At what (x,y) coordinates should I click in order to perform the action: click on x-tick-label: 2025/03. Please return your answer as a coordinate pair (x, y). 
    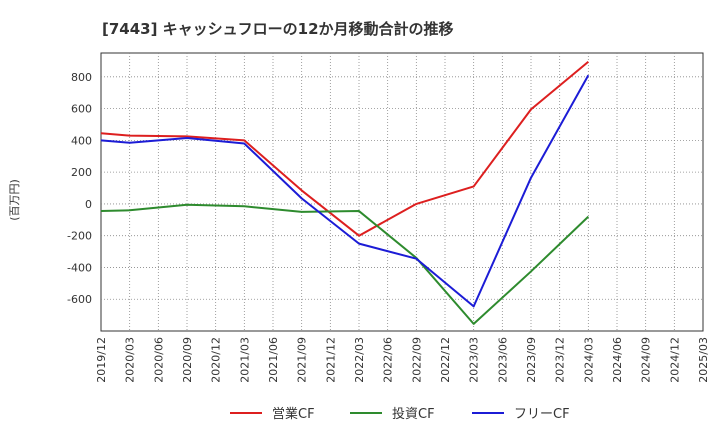
    Looking at the image, I should click on (703, 360).